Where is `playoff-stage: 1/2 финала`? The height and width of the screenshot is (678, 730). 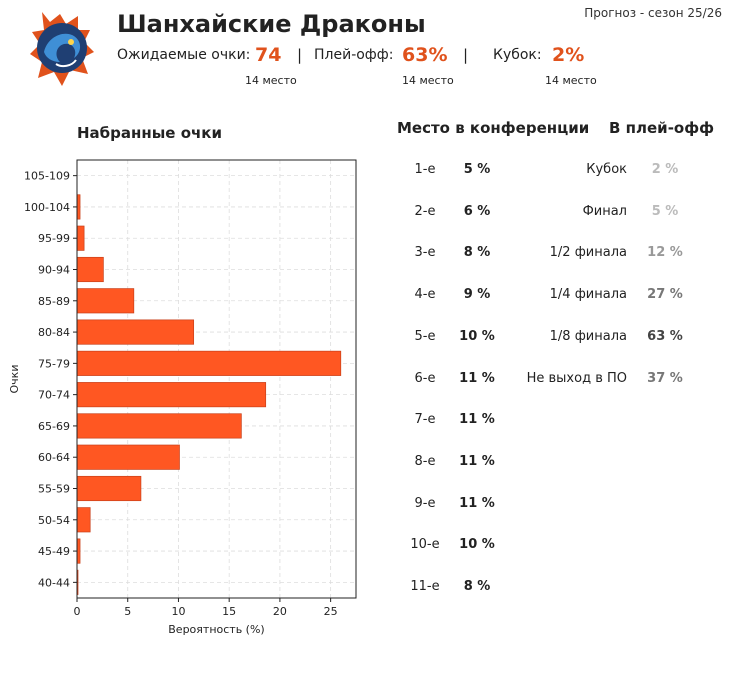
playoff-stage: 1/2 финала is located at coordinates (588, 253).